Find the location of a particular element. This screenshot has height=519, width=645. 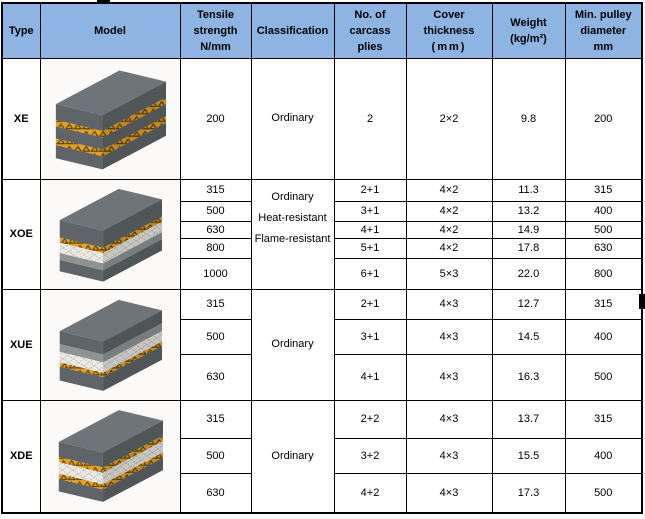

cell-model-xoe is located at coordinates (110, 234).